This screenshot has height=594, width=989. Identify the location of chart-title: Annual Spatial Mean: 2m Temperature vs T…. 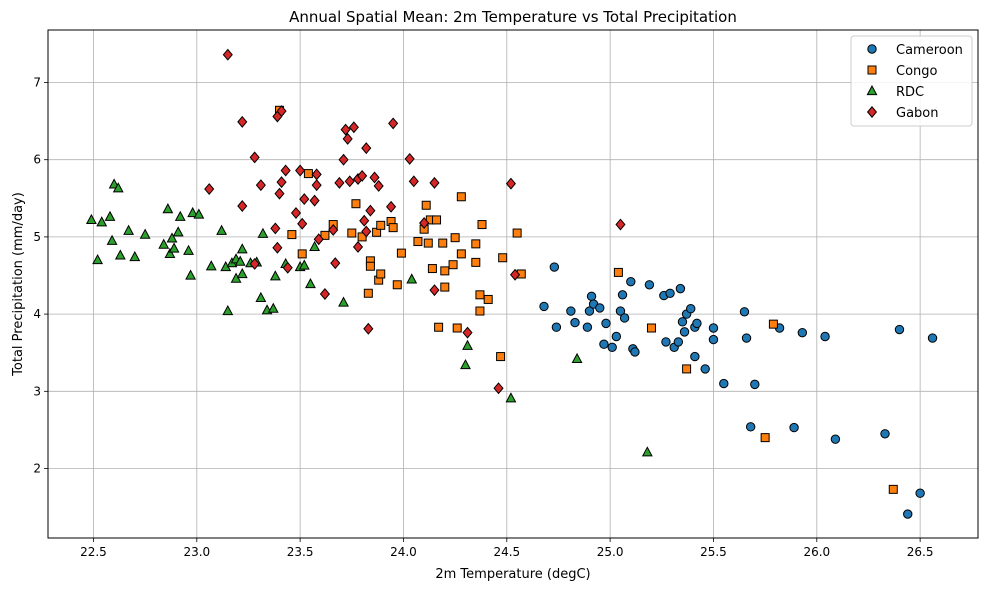
(513, 17).